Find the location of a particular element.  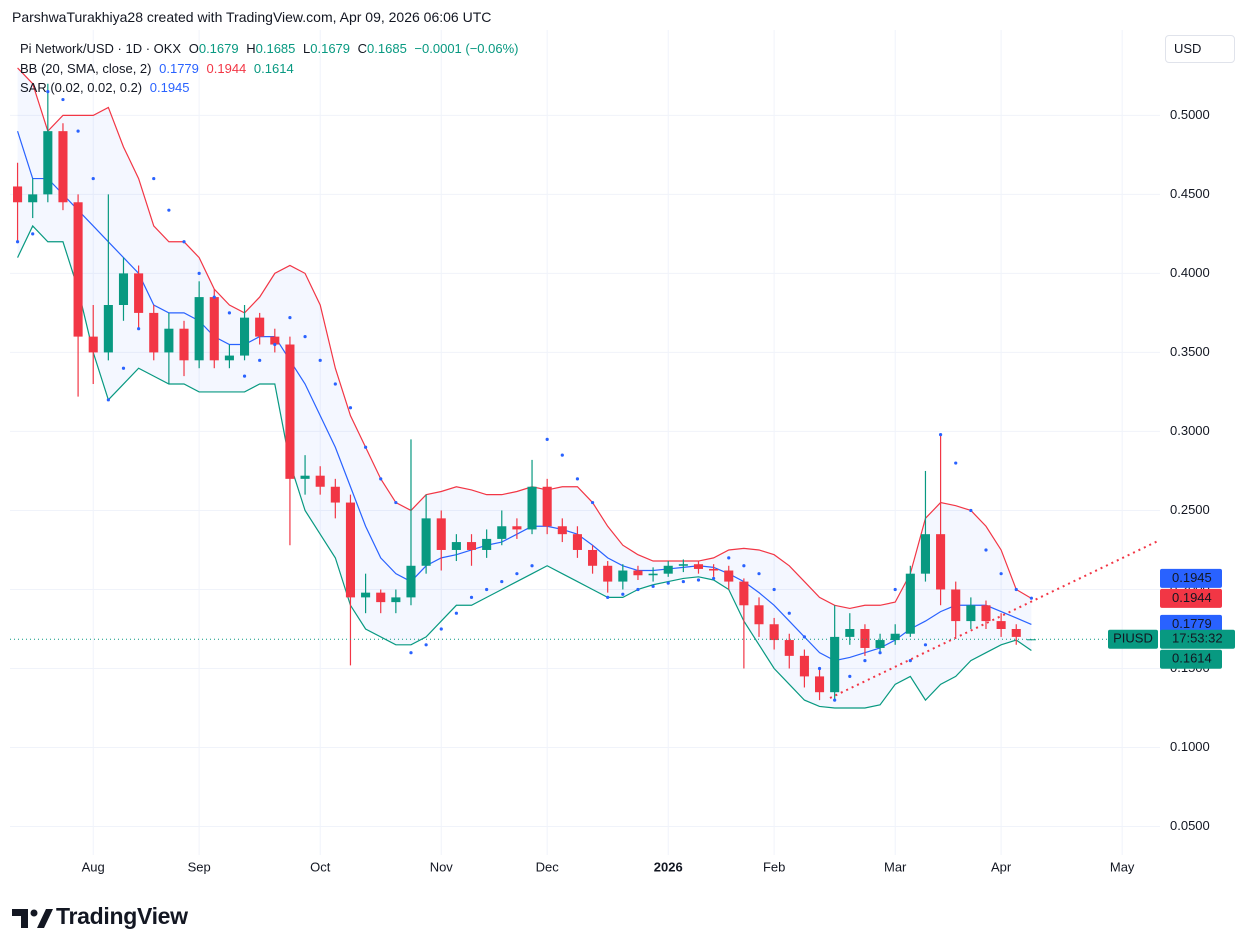

logo-shape is located at coordinates (45, 918).